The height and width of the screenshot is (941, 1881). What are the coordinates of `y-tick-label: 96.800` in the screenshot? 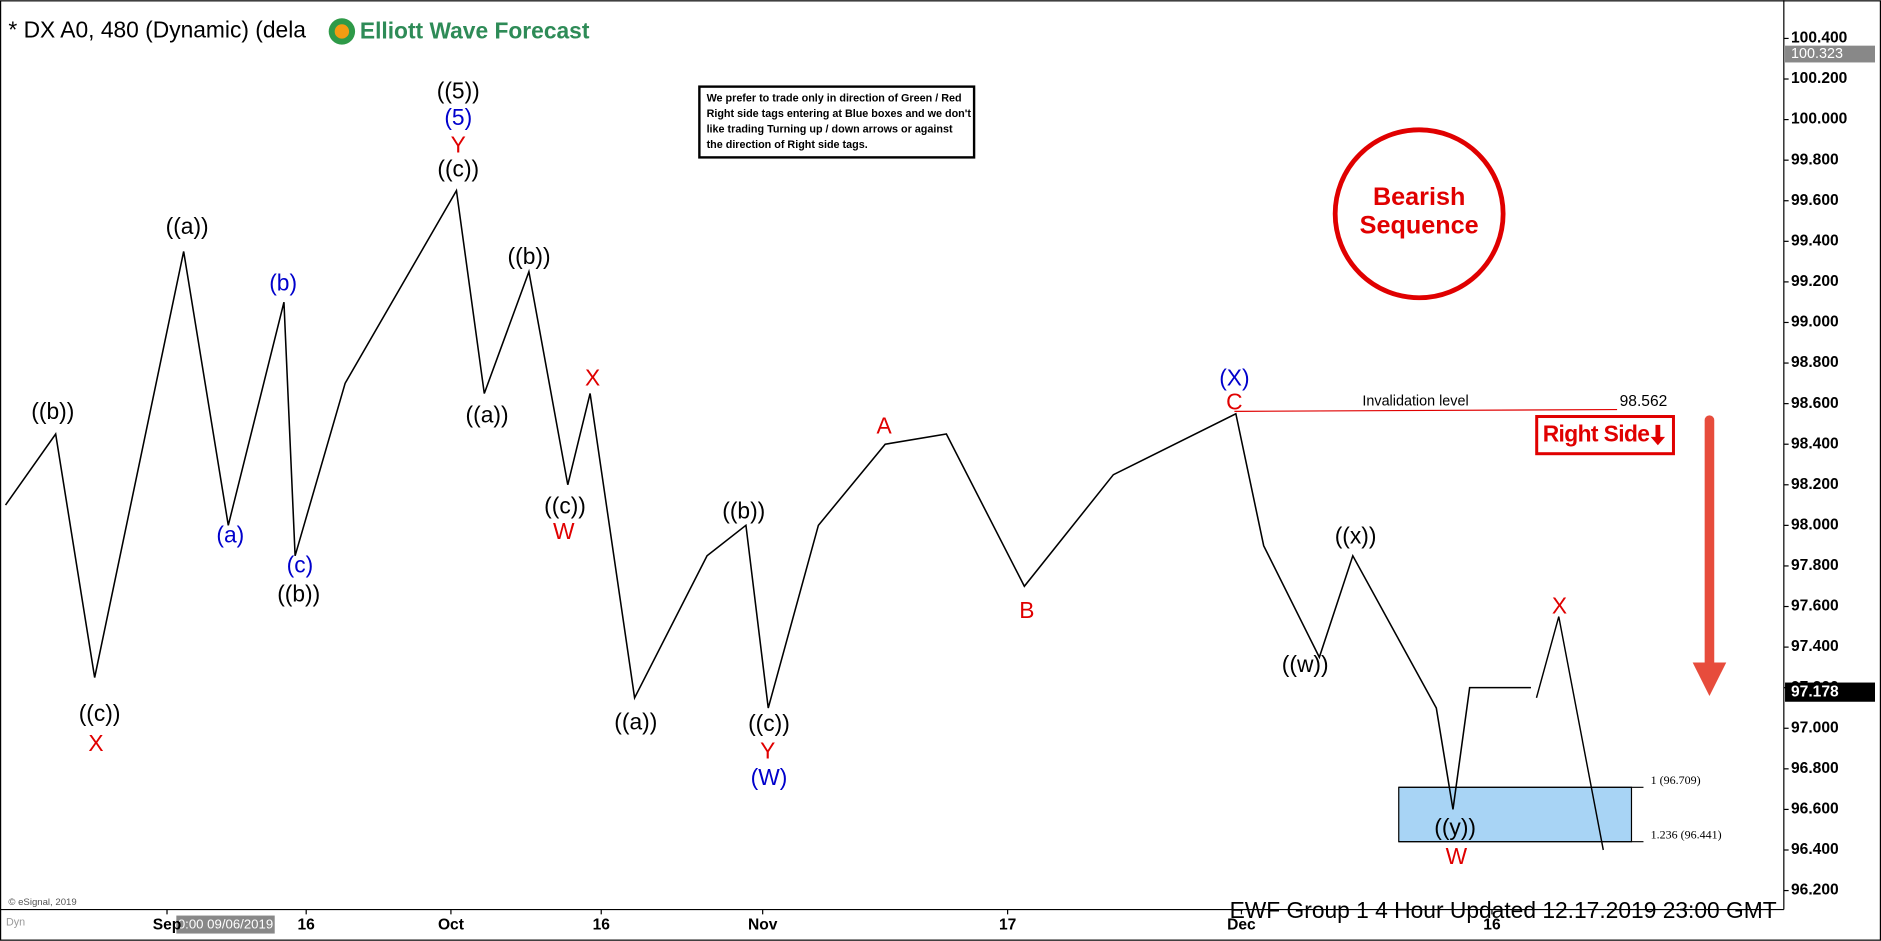 It's located at (1815, 768).